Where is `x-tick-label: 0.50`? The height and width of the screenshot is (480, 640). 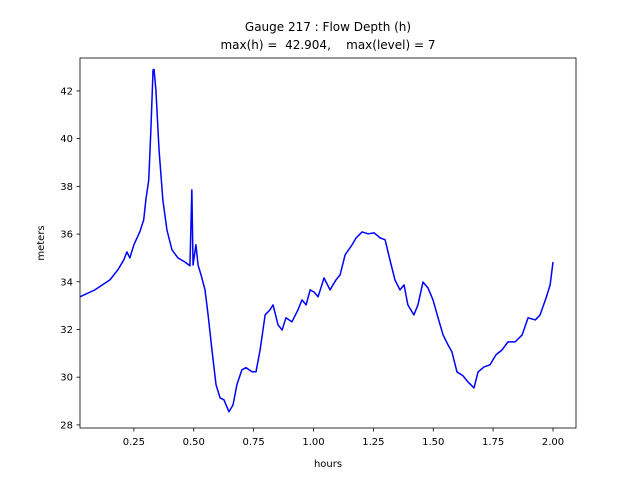 x-tick-label: 0.50 is located at coordinates (194, 442).